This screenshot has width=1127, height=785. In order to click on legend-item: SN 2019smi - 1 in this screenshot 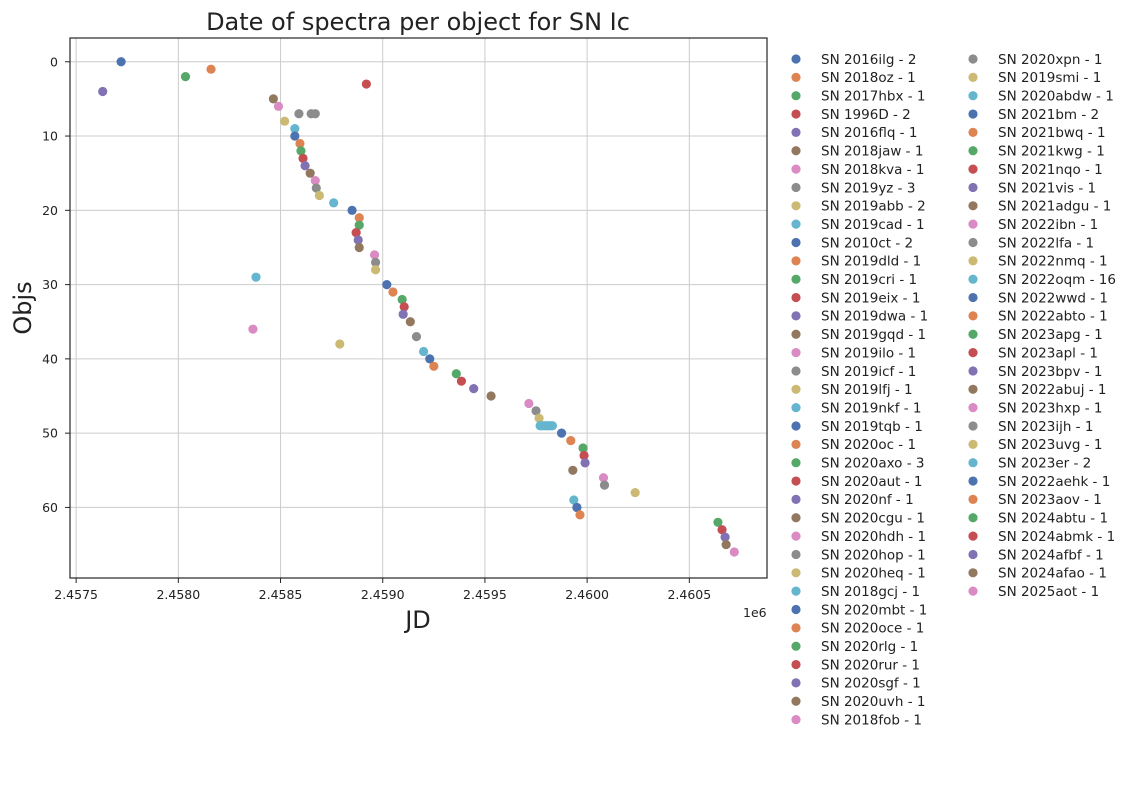, I will do `click(1034, 78)`.